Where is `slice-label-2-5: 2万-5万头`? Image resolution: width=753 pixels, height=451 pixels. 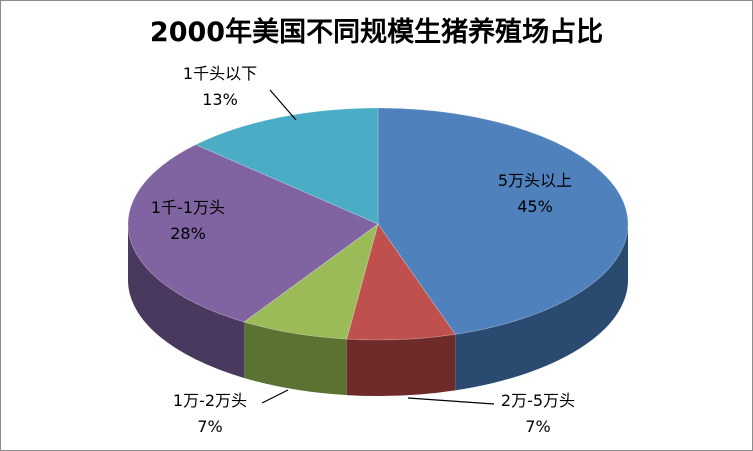
slice-label-2-5: 2万-5万头 is located at coordinates (538, 400).